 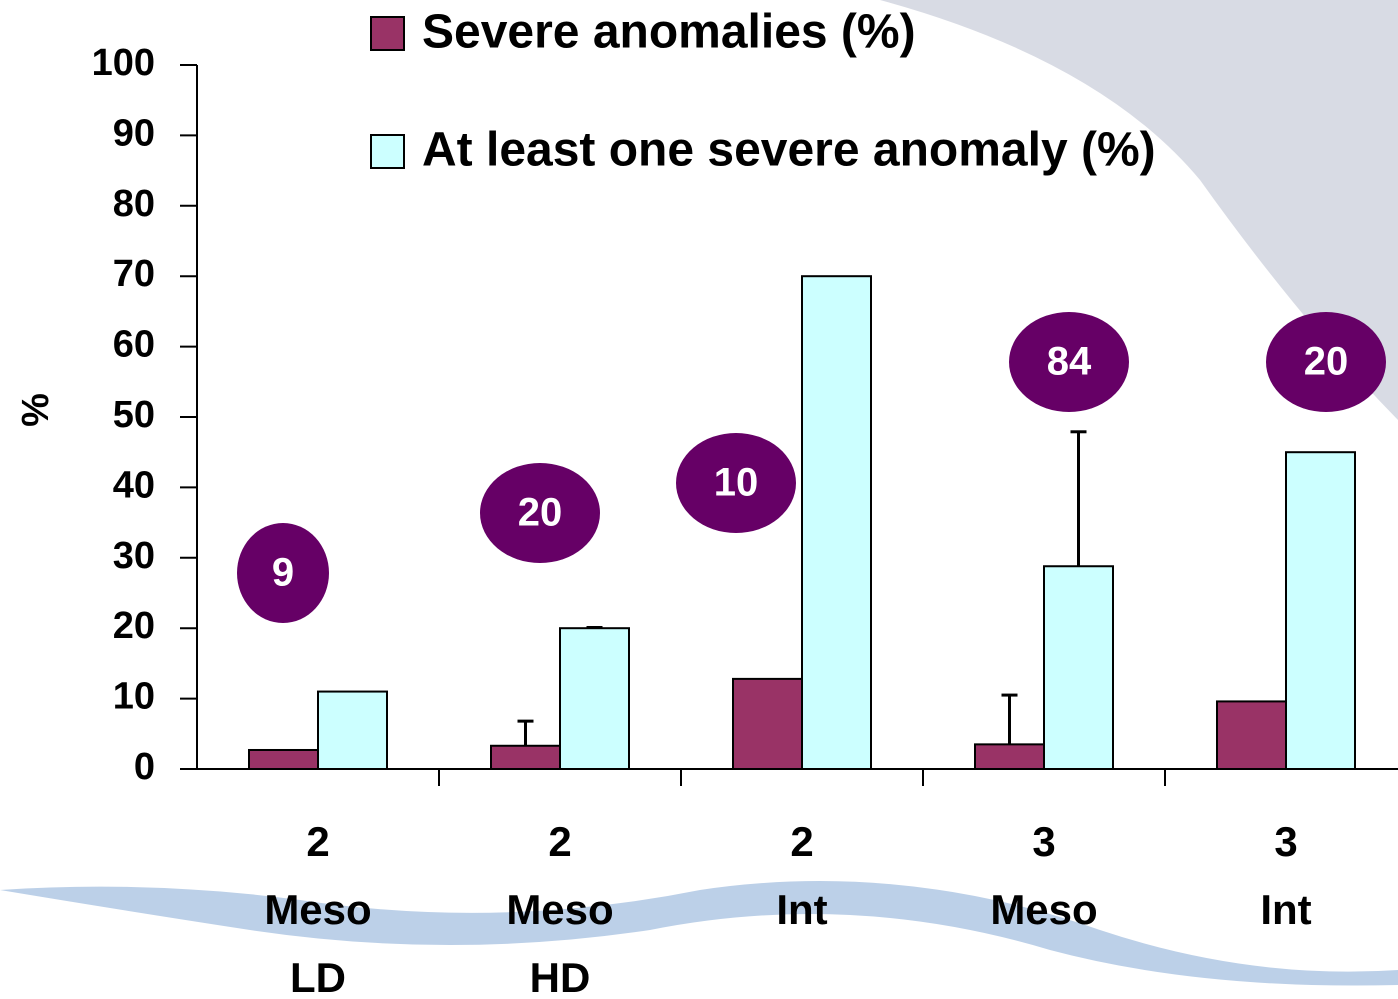 What do you see at coordinates (134, 697) in the screenshot?
I see `y-tick-label: 10` at bounding box center [134, 697].